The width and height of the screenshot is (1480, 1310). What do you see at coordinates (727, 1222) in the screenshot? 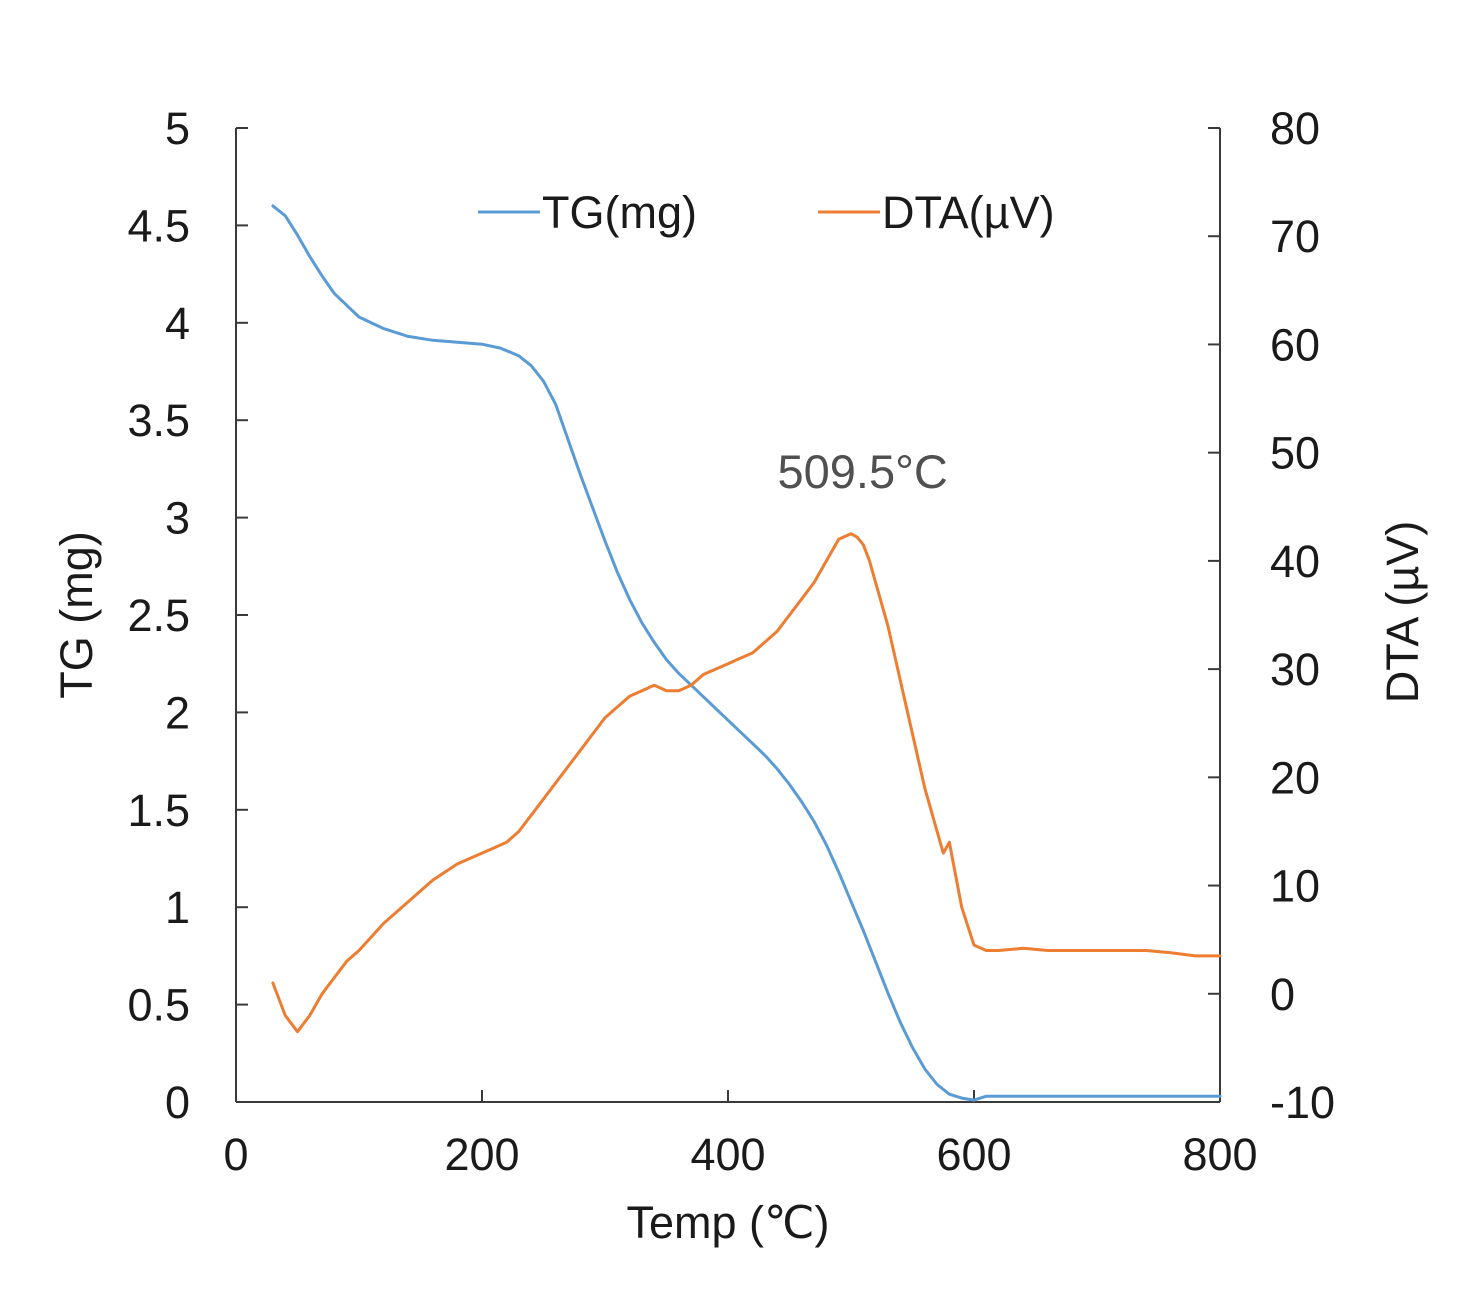
I see `x-axis-title: Temp (℃)` at bounding box center [727, 1222].